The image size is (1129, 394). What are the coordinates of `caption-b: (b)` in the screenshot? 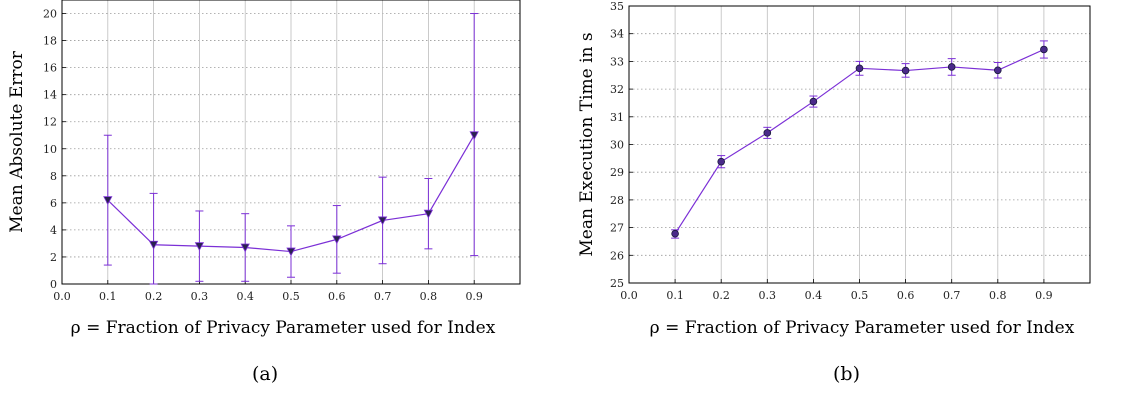 It's located at (846, 374).